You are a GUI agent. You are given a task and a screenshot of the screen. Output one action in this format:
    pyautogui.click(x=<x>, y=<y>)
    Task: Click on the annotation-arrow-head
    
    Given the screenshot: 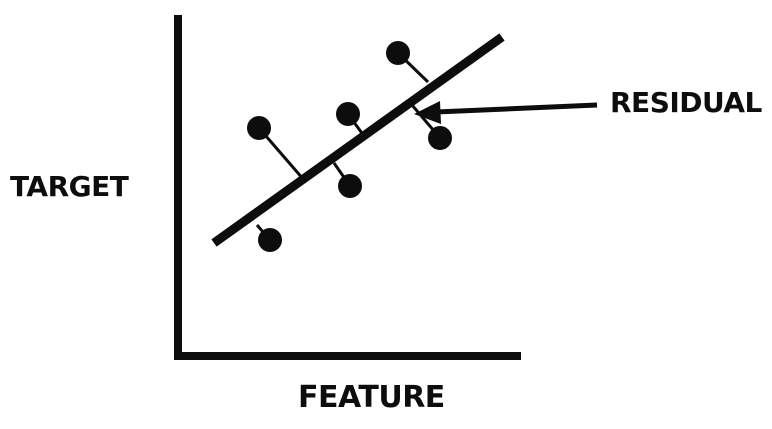 What is the action you would take?
    pyautogui.click(x=427, y=112)
    